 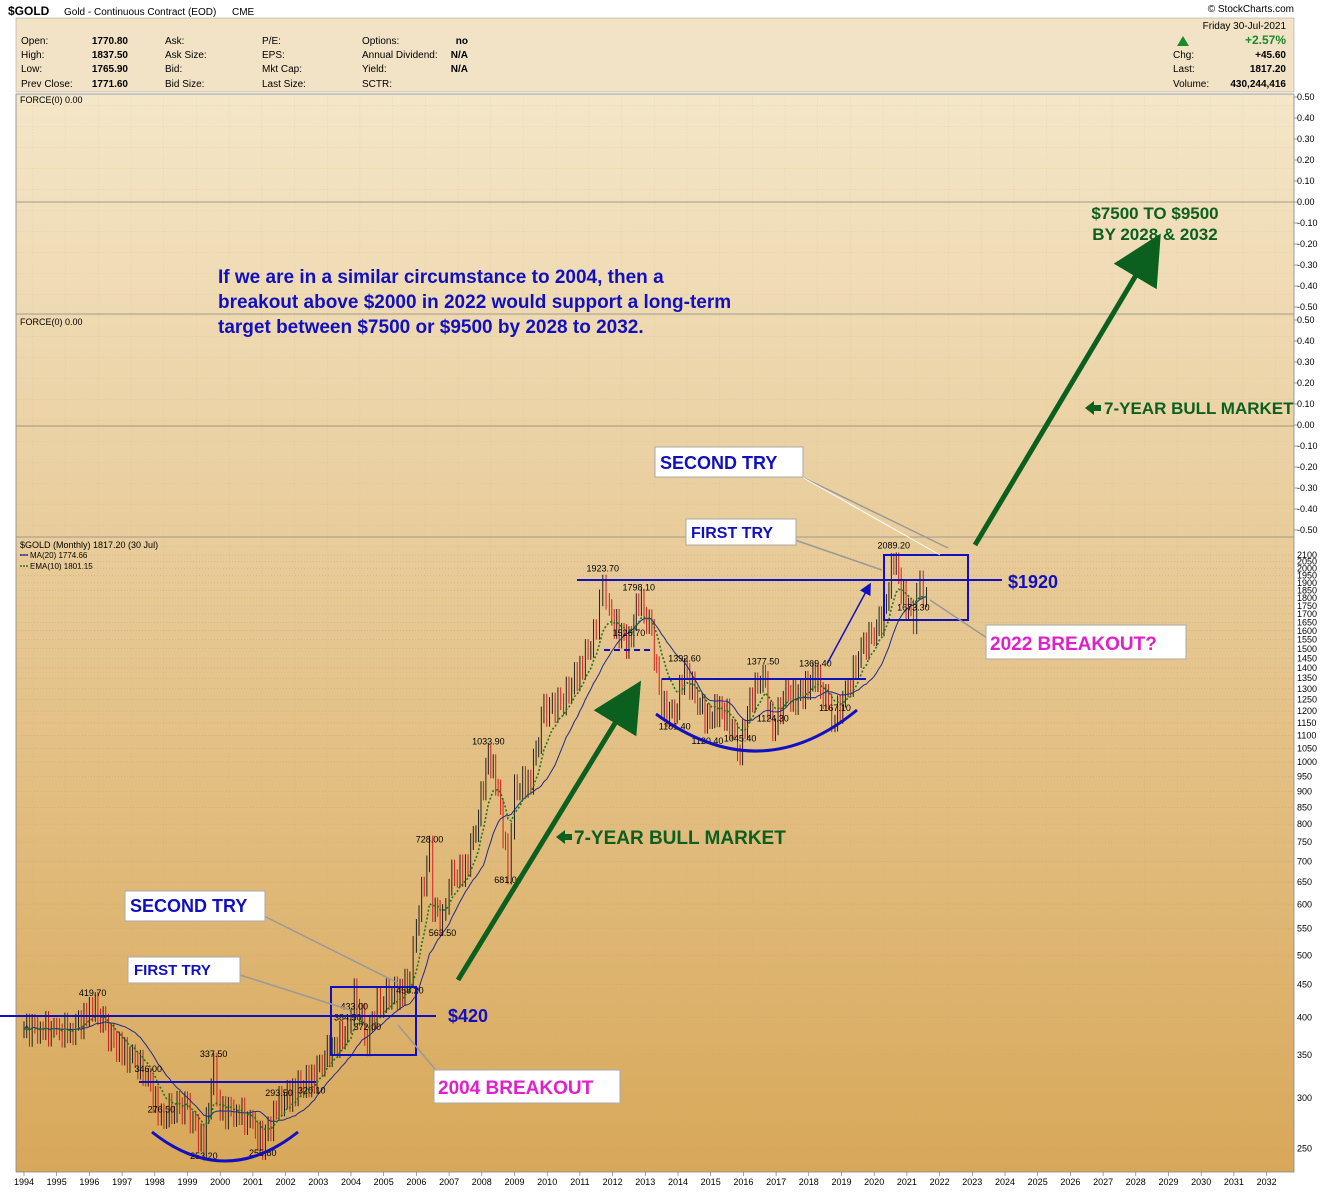 I want to click on price-label: 1673.30, so click(x=913, y=607).